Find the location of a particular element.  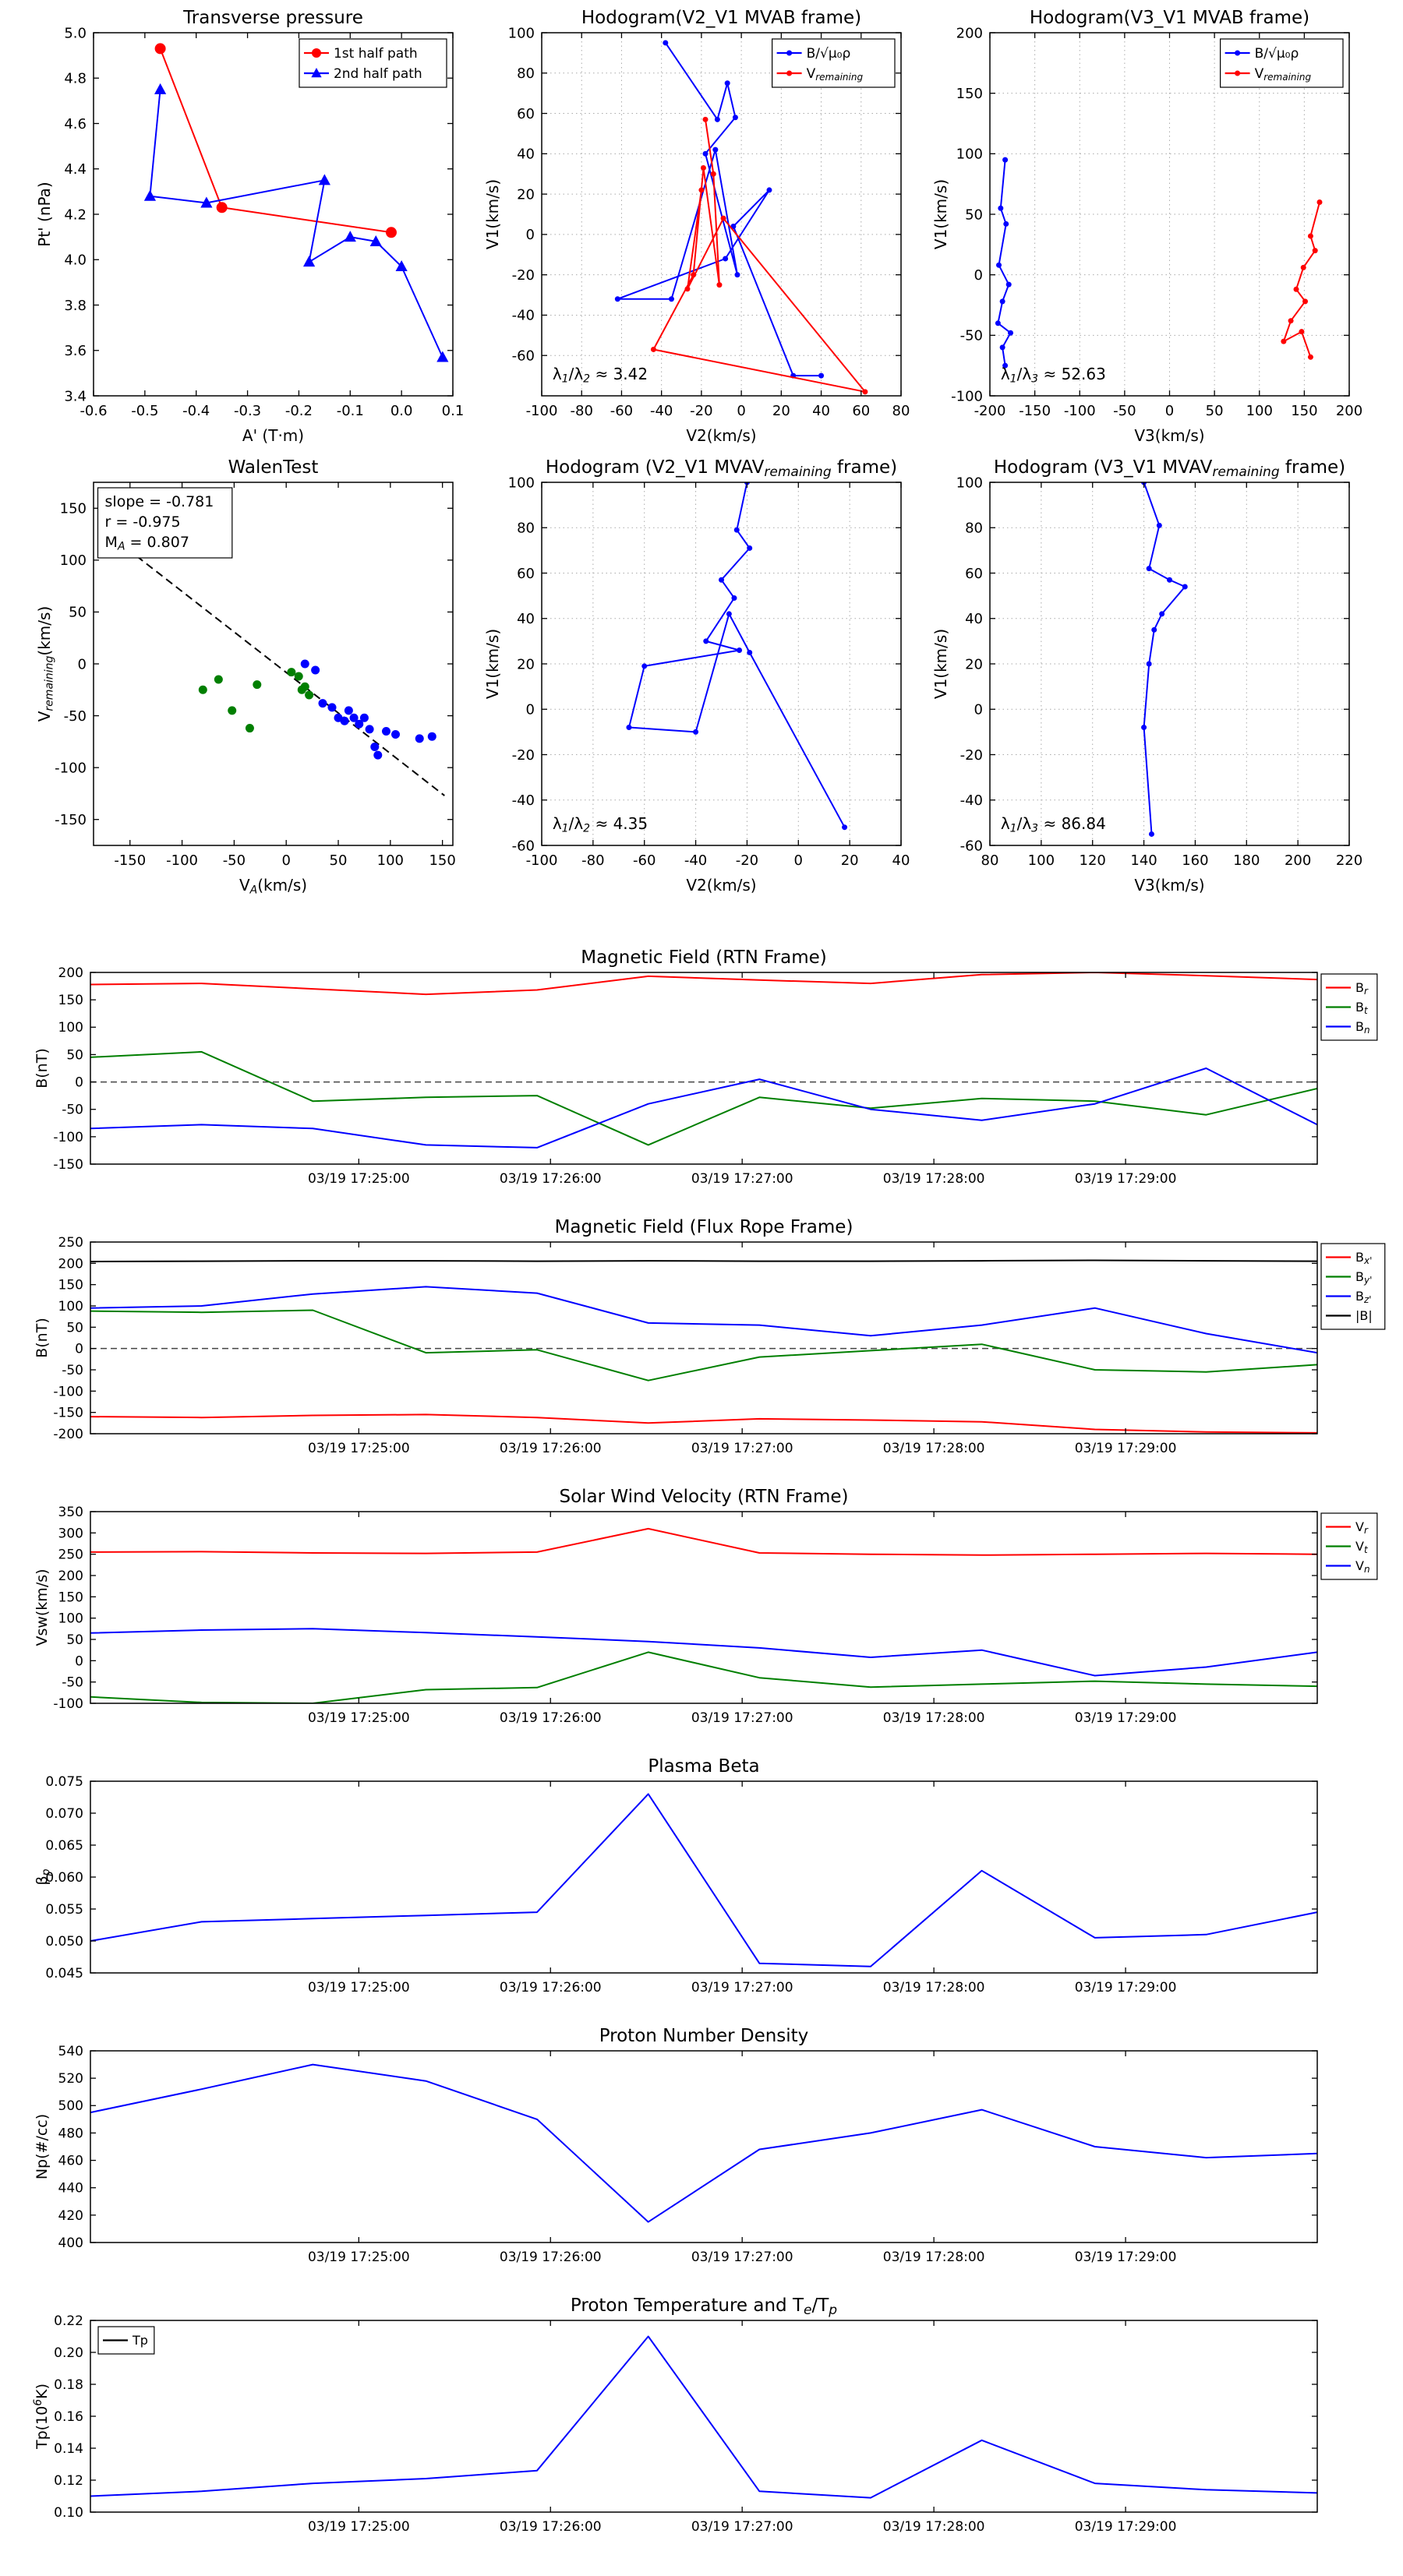

svg-text: 480 is located at coordinates (70, 2133).